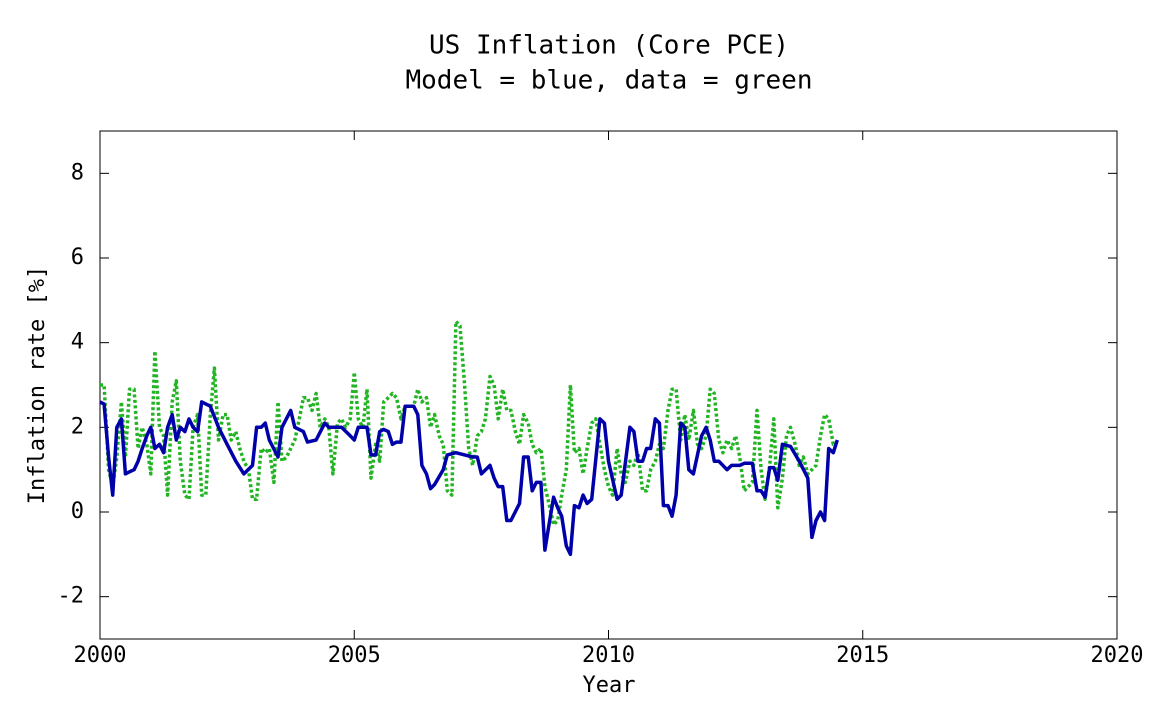  Describe the element at coordinates (77, 257) in the screenshot. I see `y-tick-label: 6` at that location.